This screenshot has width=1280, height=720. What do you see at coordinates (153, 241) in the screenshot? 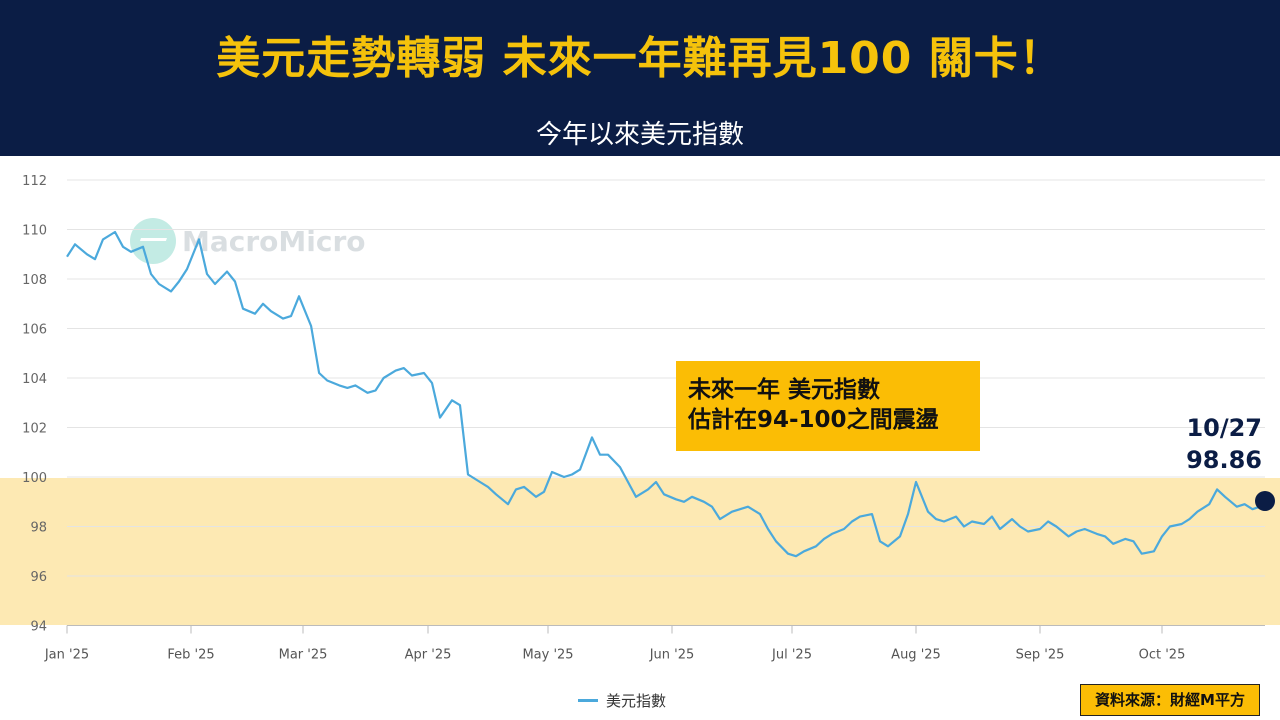
I see `macromicro-logo-icon` at bounding box center [153, 241].